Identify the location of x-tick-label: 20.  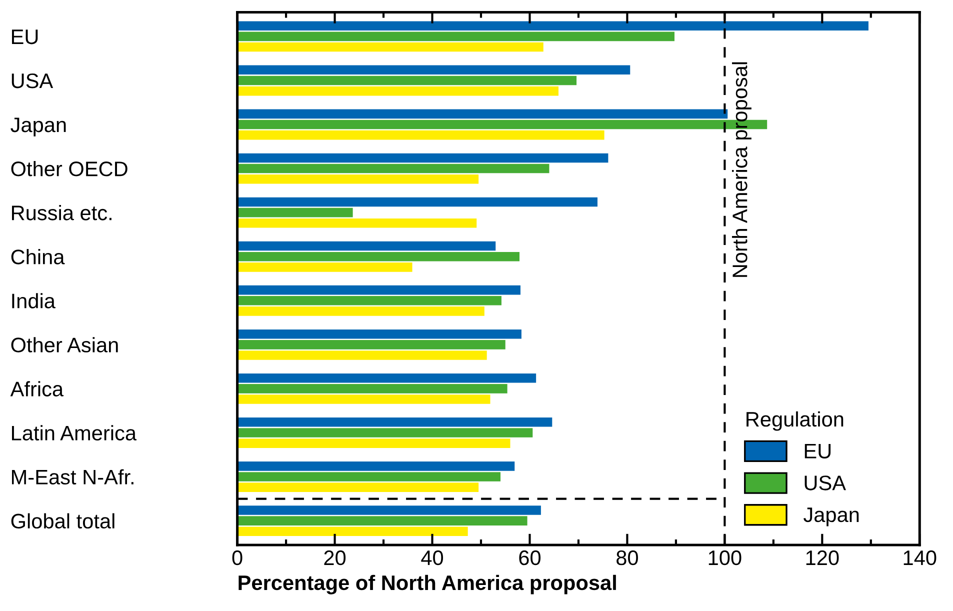
(335, 558).